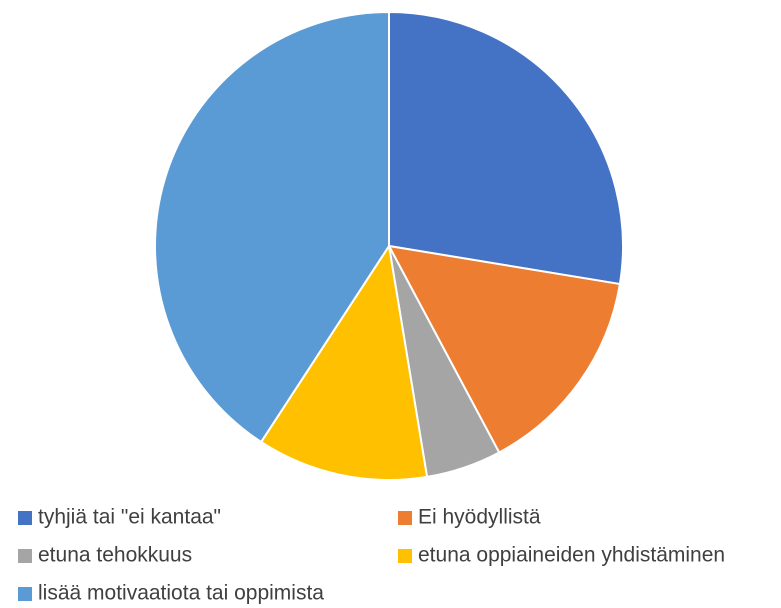 The width and height of the screenshot is (781, 608). I want to click on legend-label: lisää motivaatiota tai oppimista, so click(181, 593).